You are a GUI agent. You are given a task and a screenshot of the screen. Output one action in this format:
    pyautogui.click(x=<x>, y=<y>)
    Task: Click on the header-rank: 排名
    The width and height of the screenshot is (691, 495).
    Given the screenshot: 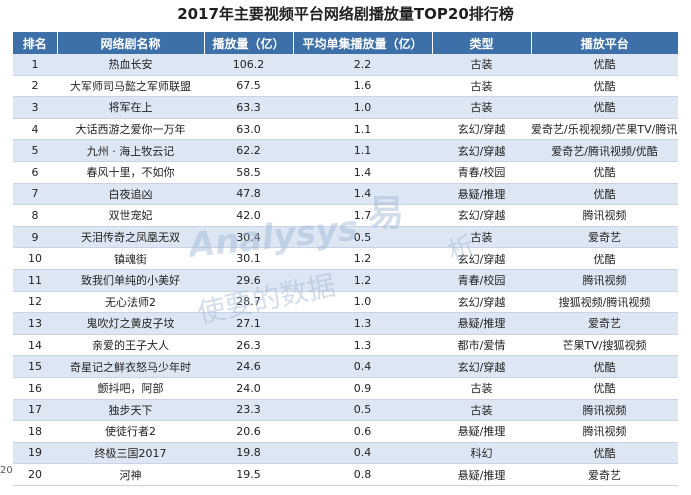 What is the action you would take?
    pyautogui.click(x=35, y=43)
    